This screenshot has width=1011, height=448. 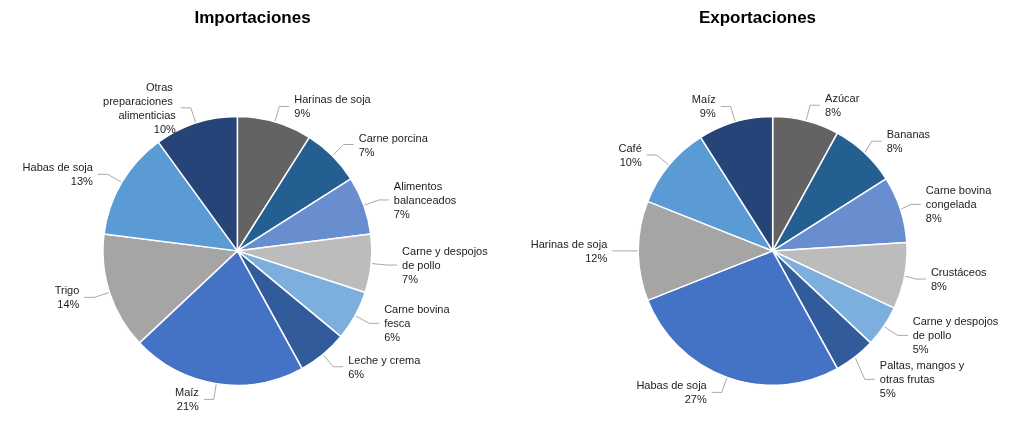 I want to click on data-label: 14%, so click(x=68, y=304).